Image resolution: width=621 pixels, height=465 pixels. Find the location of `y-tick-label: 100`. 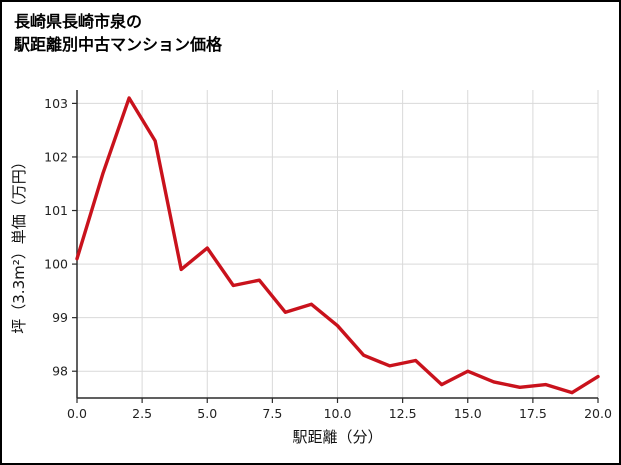

y-tick-label: 100 is located at coordinates (56, 264).